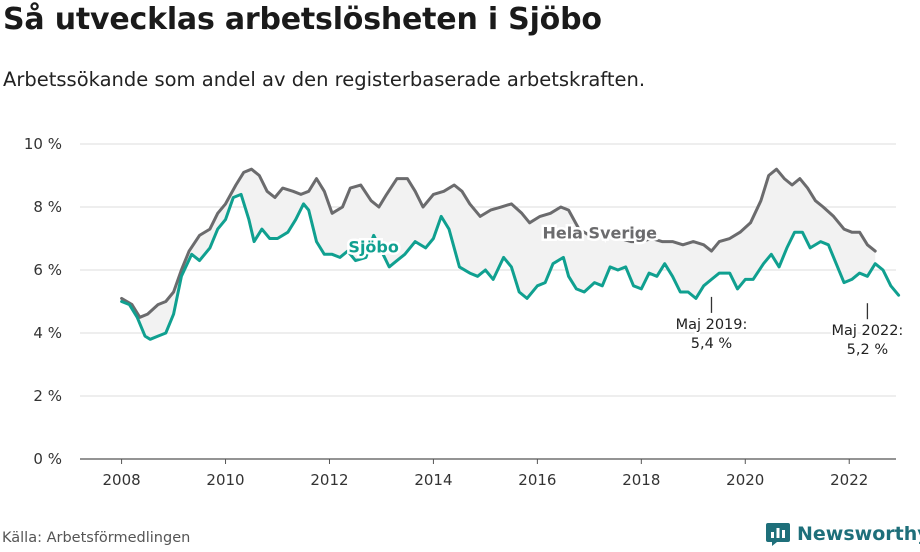 This screenshot has height=552, width=920. What do you see at coordinates (789, 328) in the screenshot?
I see `annotations: Maj 2019: 5,4 % Maj 2022: 5,2 %` at bounding box center [789, 328].